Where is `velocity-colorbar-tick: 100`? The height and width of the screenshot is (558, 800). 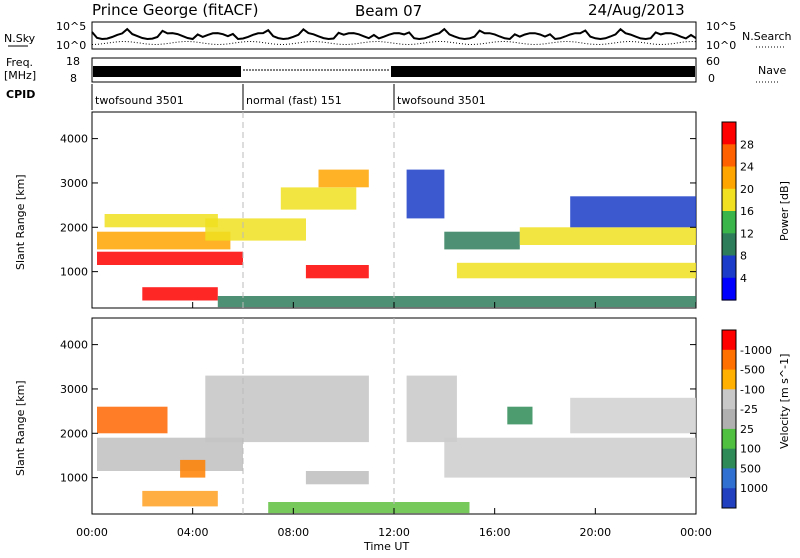
velocity-colorbar-tick: 100 is located at coordinates (750, 449).